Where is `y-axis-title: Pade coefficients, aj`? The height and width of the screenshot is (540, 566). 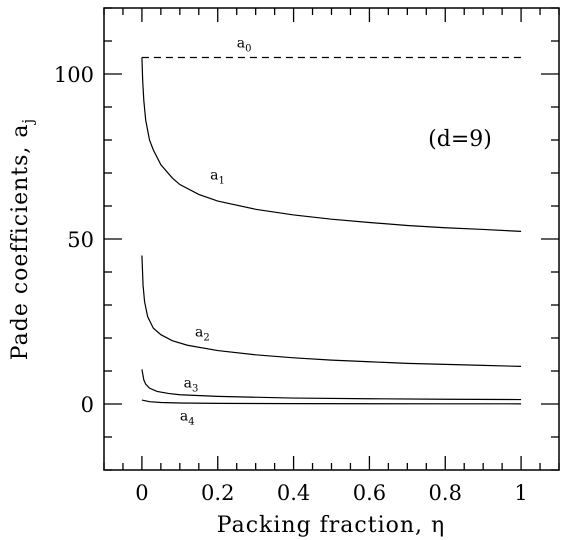 y-axis-title: Pade coefficients, aj is located at coordinates (22, 239).